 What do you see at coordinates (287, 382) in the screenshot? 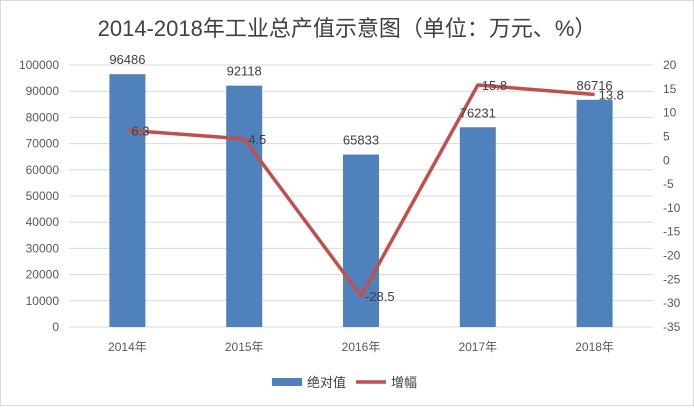
I see `legend-bar-swatch` at bounding box center [287, 382].